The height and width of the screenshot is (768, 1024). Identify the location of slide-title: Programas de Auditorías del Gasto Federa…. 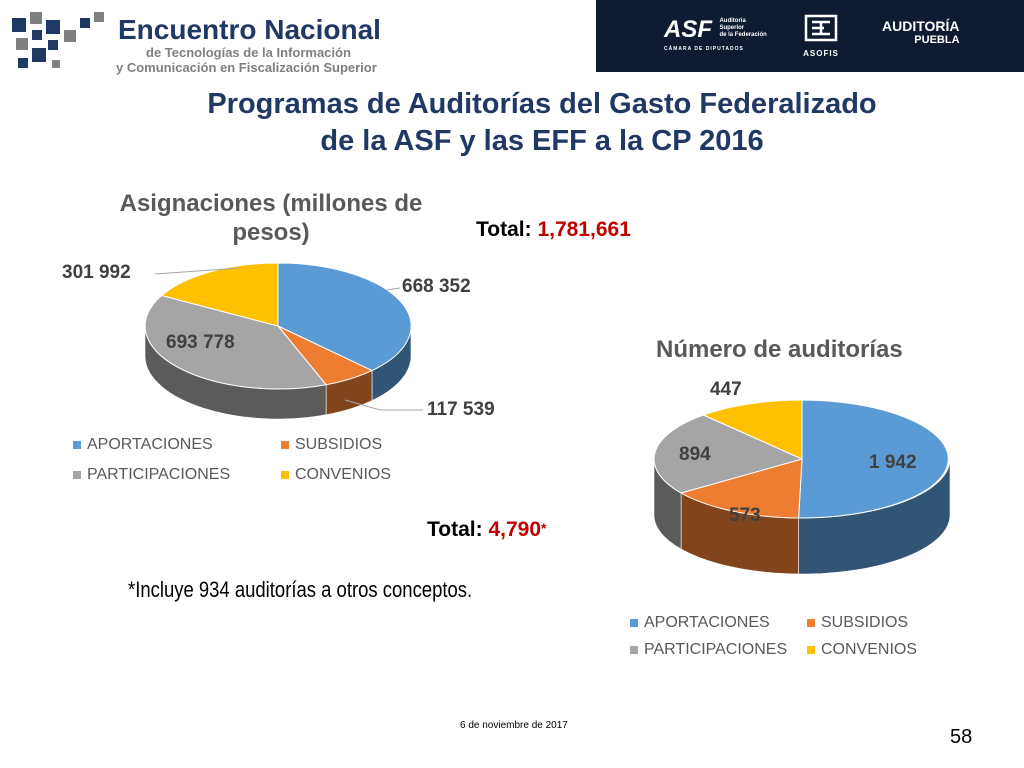
(512, 123).